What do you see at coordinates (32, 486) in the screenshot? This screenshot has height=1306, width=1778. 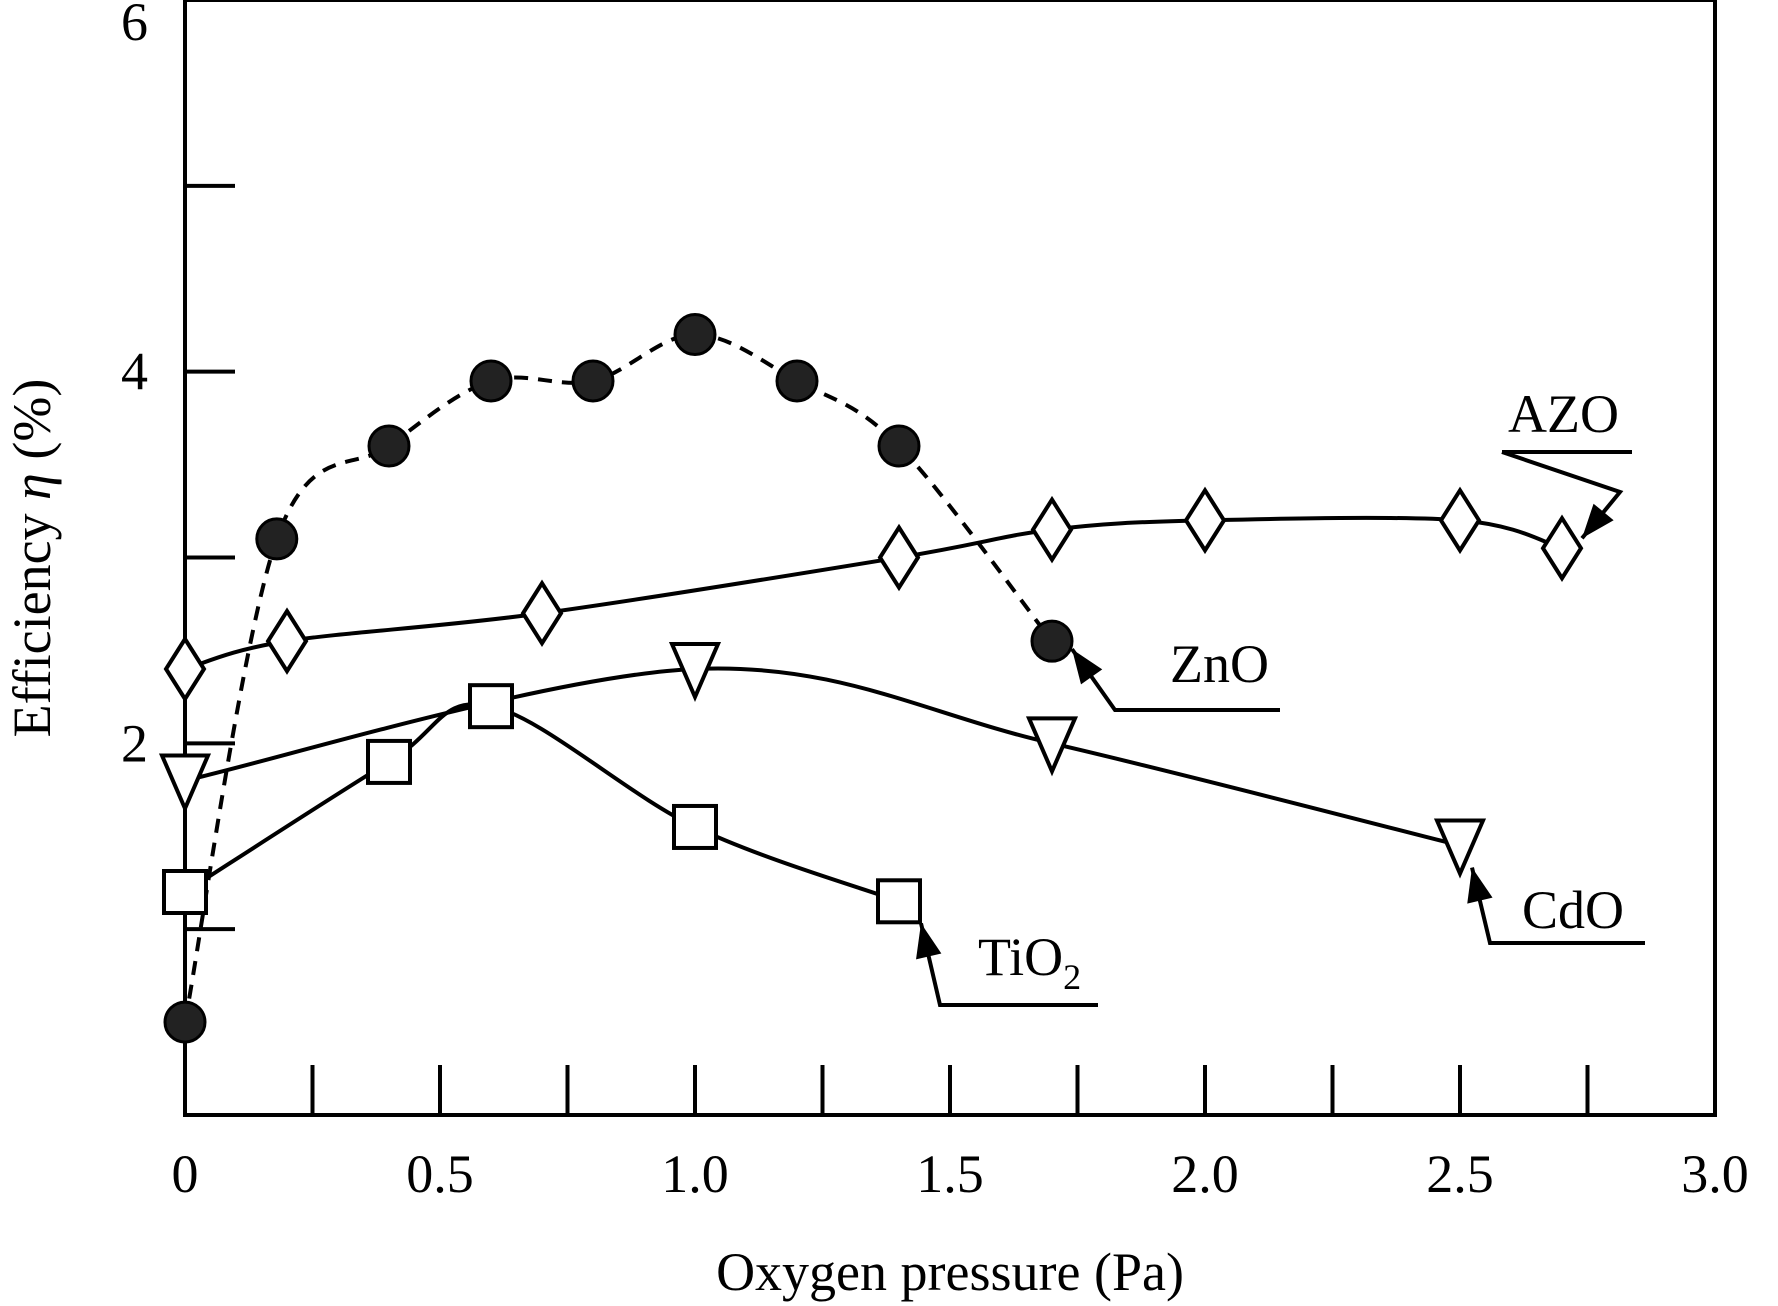 I see `eta-symbol: η` at bounding box center [32, 486].